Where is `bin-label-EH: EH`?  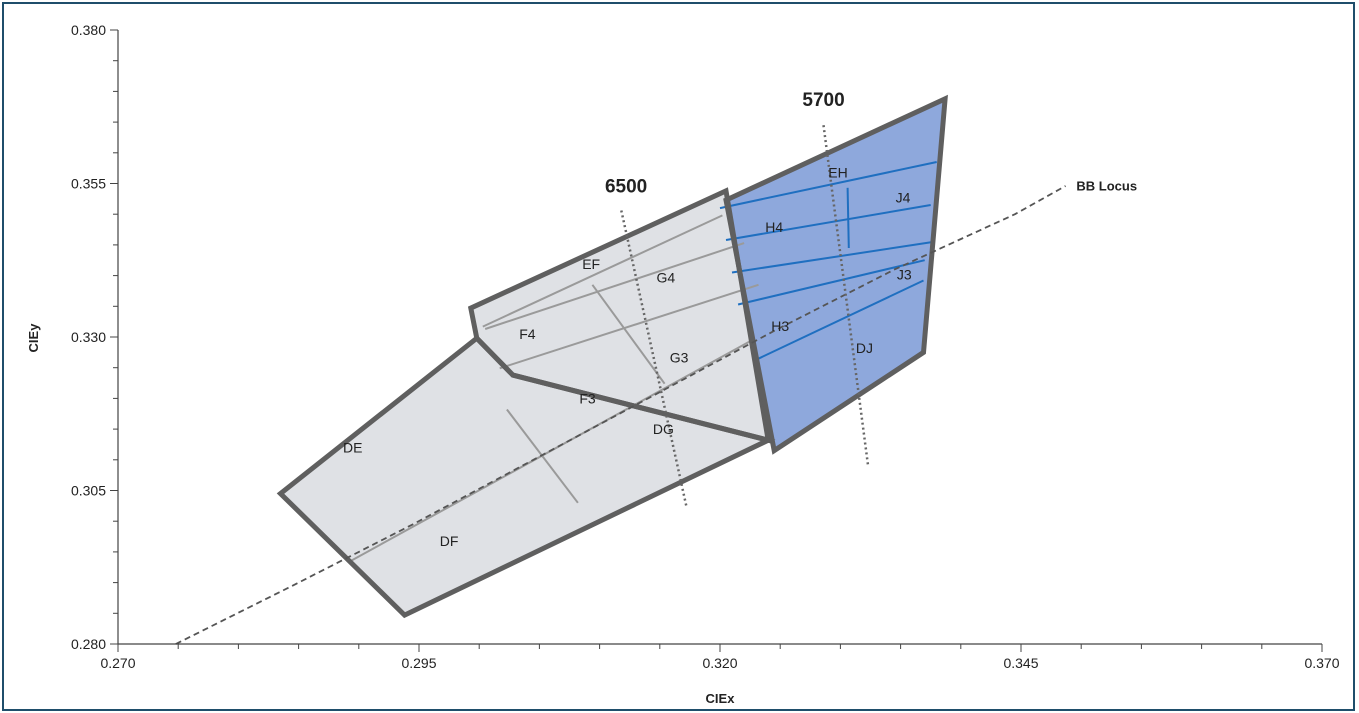
bin-label-EH: EH is located at coordinates (837, 172).